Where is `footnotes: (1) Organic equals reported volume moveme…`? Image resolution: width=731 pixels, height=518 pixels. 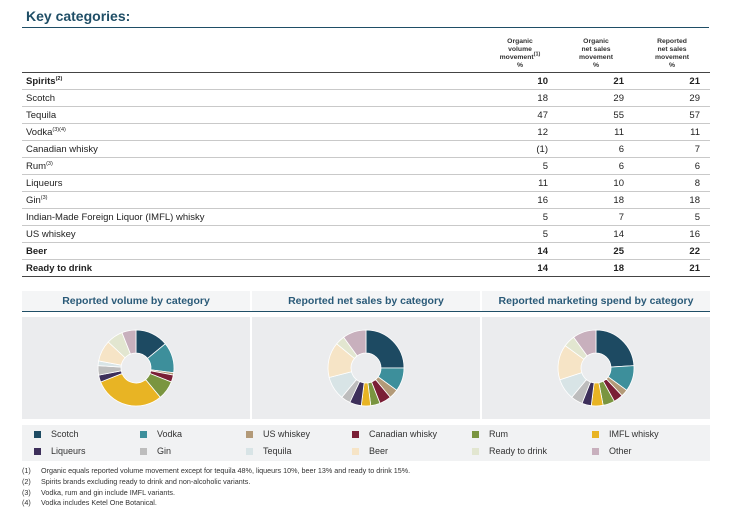 footnotes: (1) Organic equals reported volume moveme… is located at coordinates (216, 487).